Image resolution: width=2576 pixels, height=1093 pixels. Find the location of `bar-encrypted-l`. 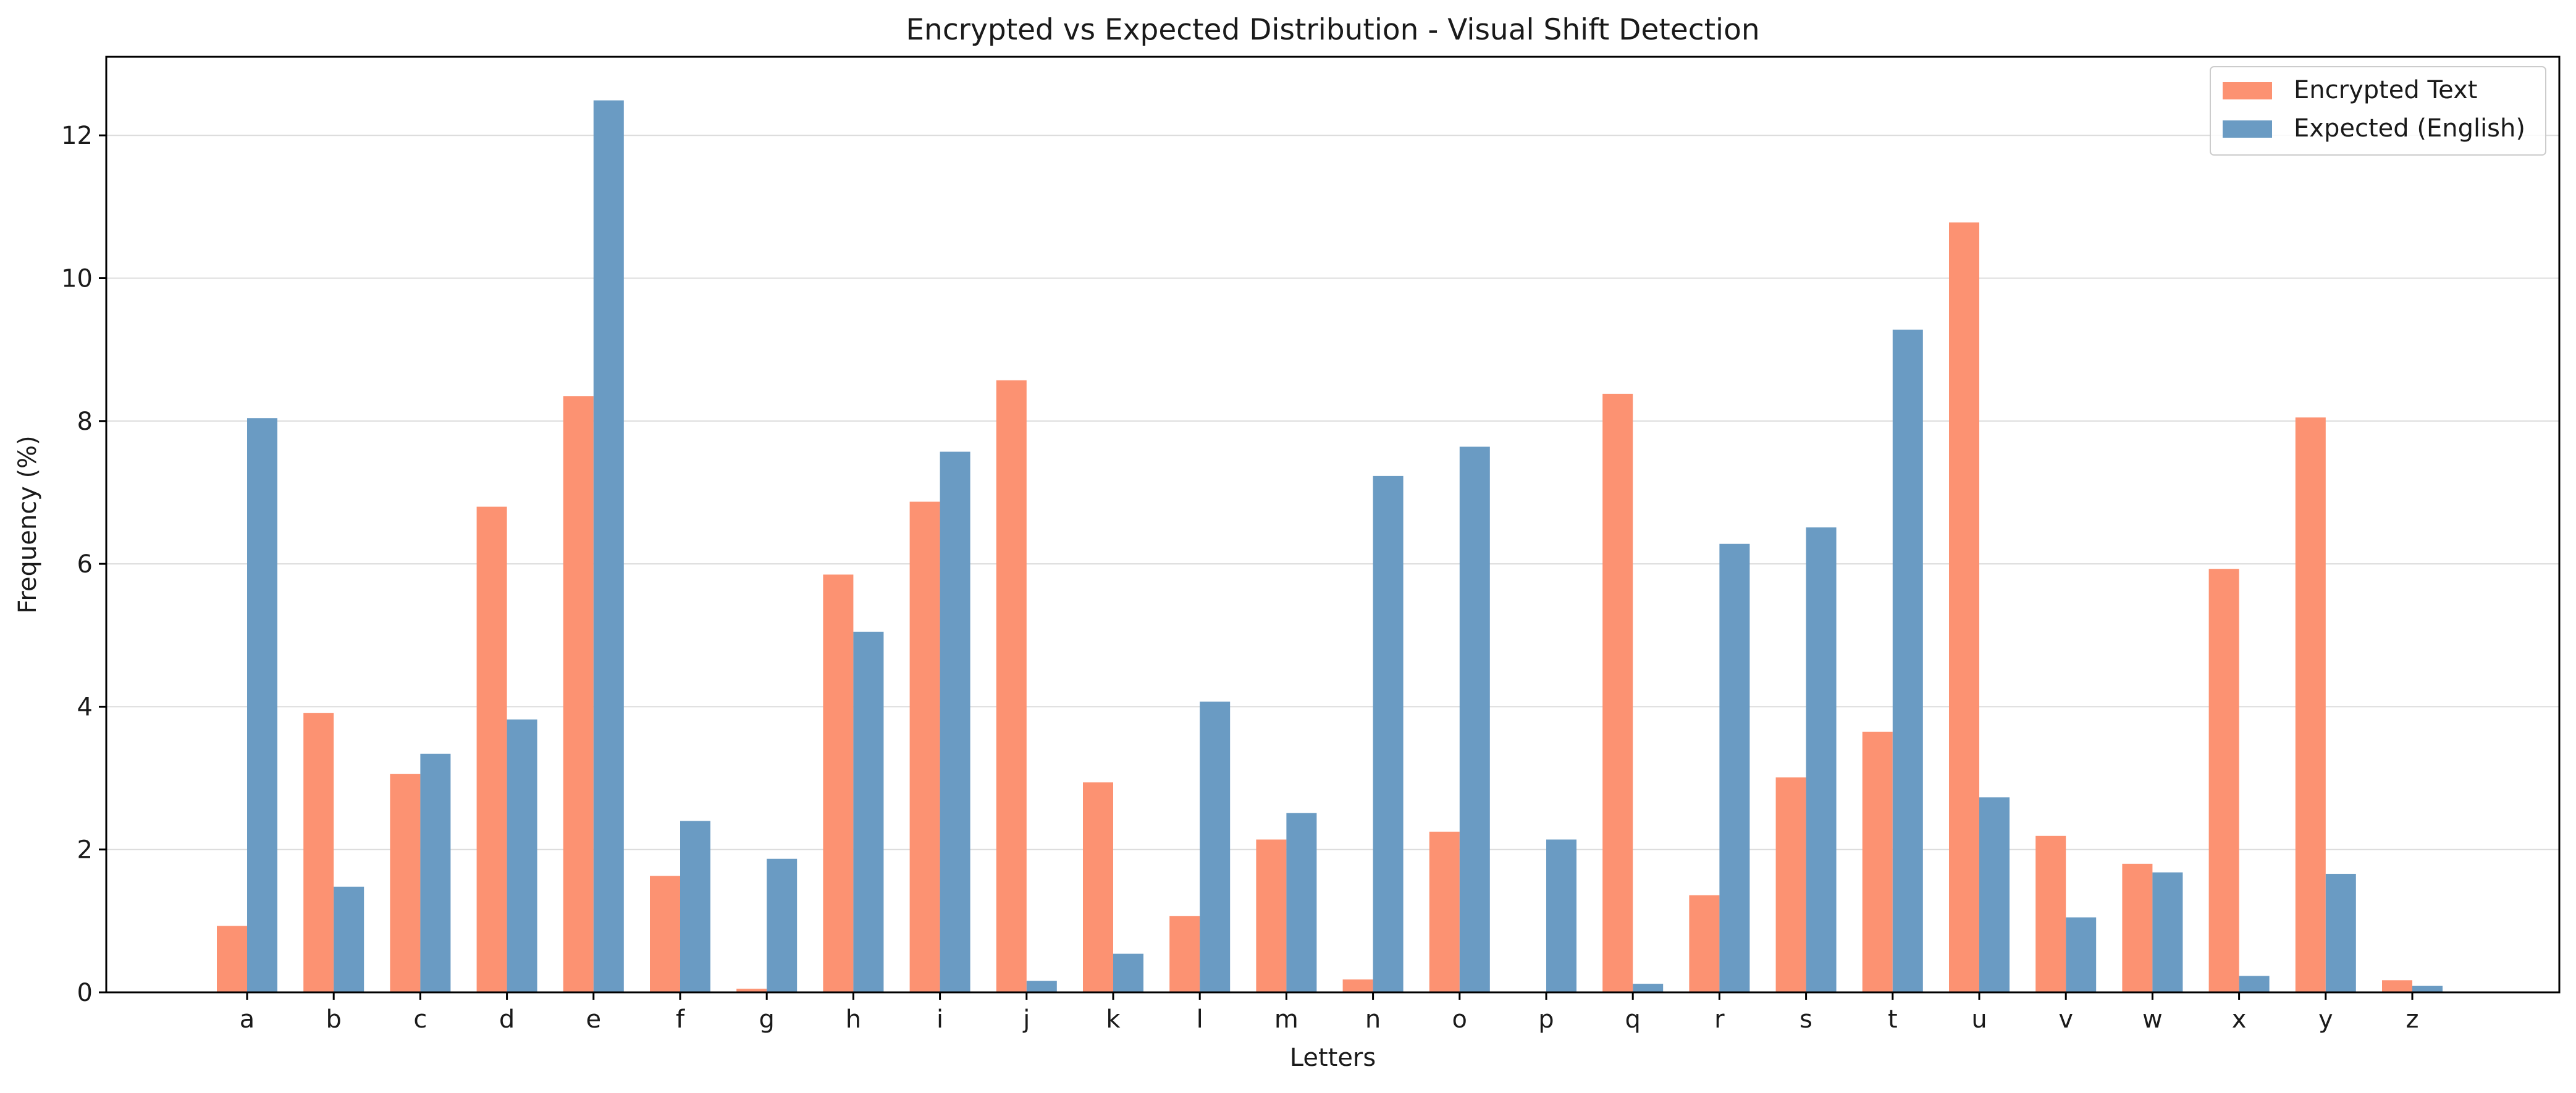

bar-encrypted-l is located at coordinates (1184, 954).